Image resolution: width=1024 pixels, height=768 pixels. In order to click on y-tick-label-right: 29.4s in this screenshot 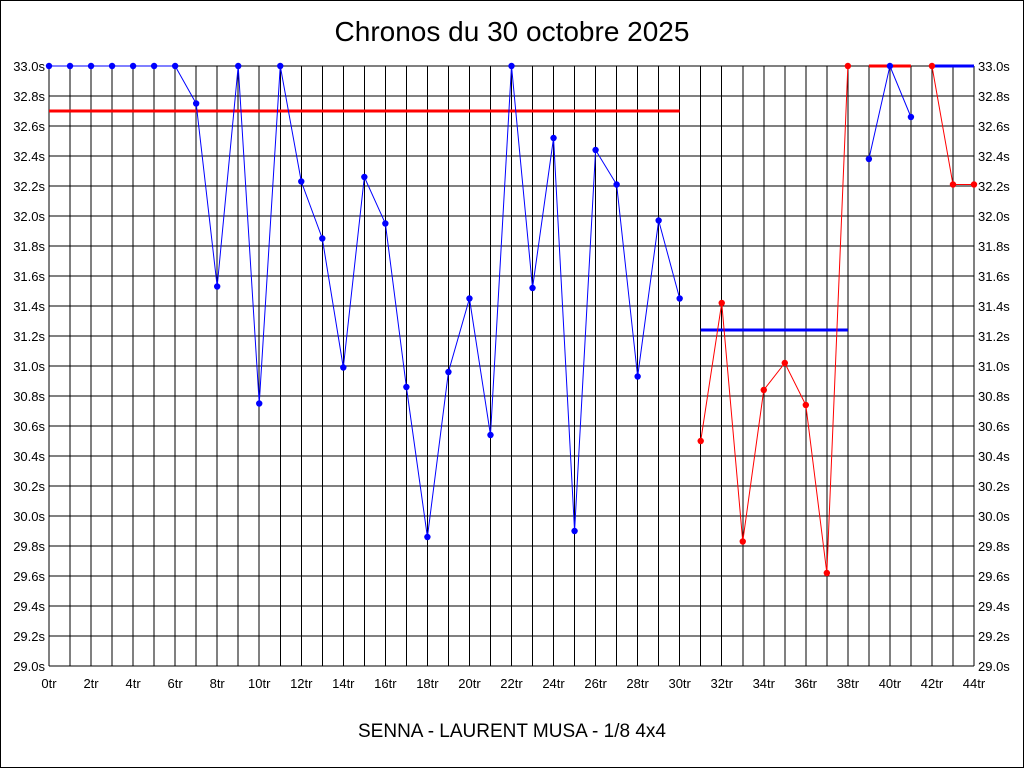, I will do `click(994, 606)`.